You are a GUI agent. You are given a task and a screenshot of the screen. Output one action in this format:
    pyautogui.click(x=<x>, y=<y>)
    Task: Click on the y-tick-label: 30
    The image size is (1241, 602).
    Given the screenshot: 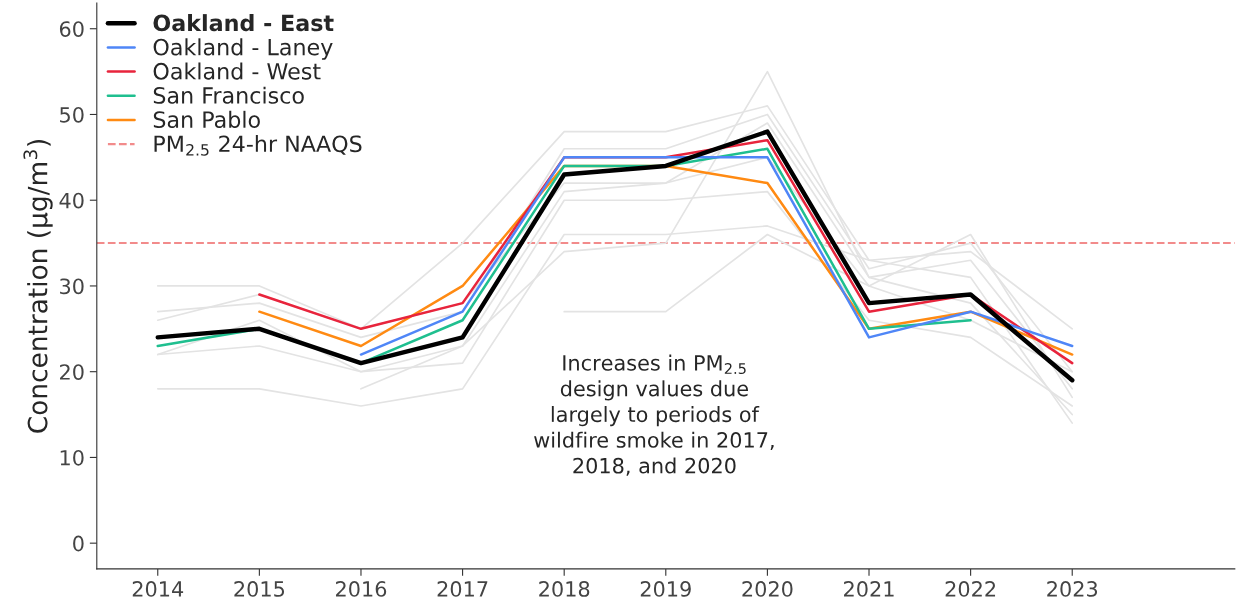 What is the action you would take?
    pyautogui.click(x=72, y=286)
    